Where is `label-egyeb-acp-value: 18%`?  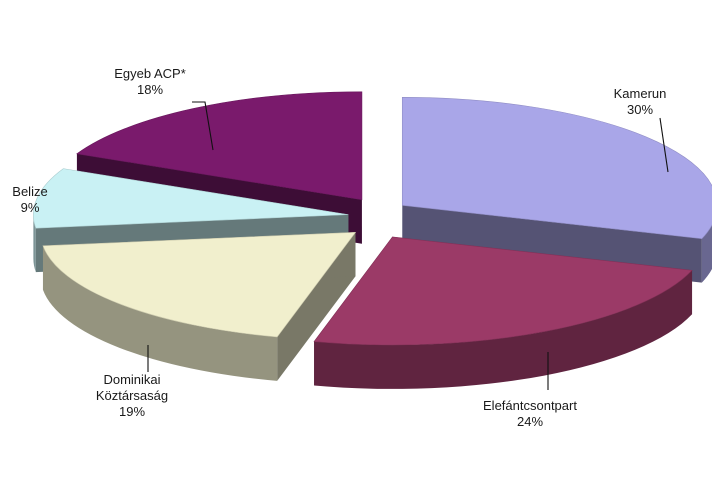 label-egyeb-acp-value: 18% is located at coordinates (150, 89).